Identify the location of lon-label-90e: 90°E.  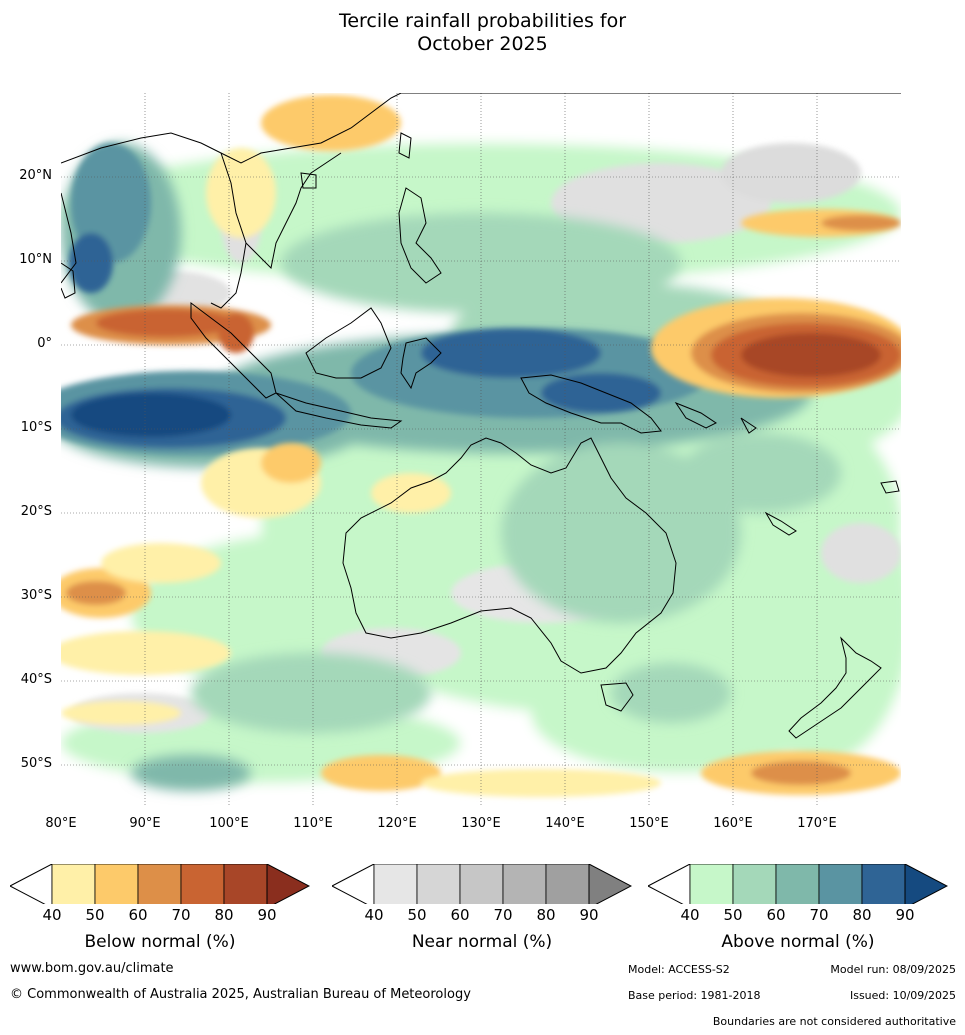
(145, 823).